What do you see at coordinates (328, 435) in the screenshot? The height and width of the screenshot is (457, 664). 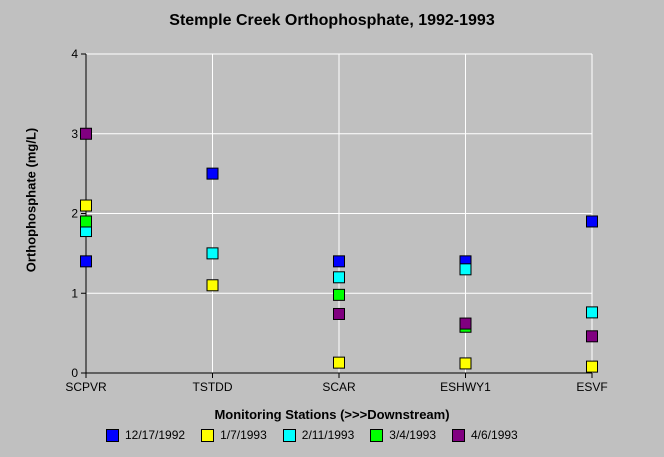 I see `legend-label: 2/11/1993` at bounding box center [328, 435].